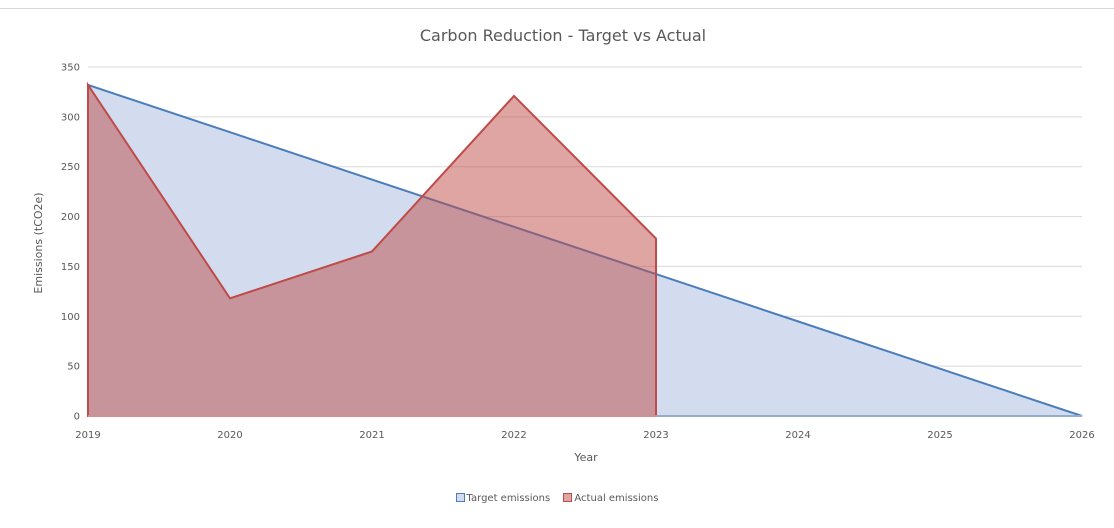 This screenshot has height=528, width=1114. I want to click on x-tick-label: 2023, so click(655, 435).